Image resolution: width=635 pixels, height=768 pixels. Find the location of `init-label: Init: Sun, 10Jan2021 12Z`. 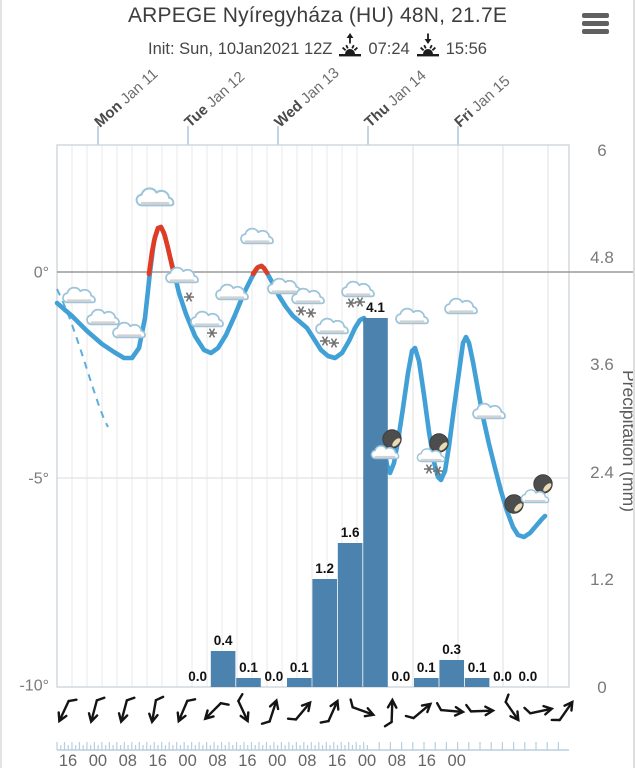

init-label: Init: Sun, 10Jan2021 12Z is located at coordinates (240, 48).